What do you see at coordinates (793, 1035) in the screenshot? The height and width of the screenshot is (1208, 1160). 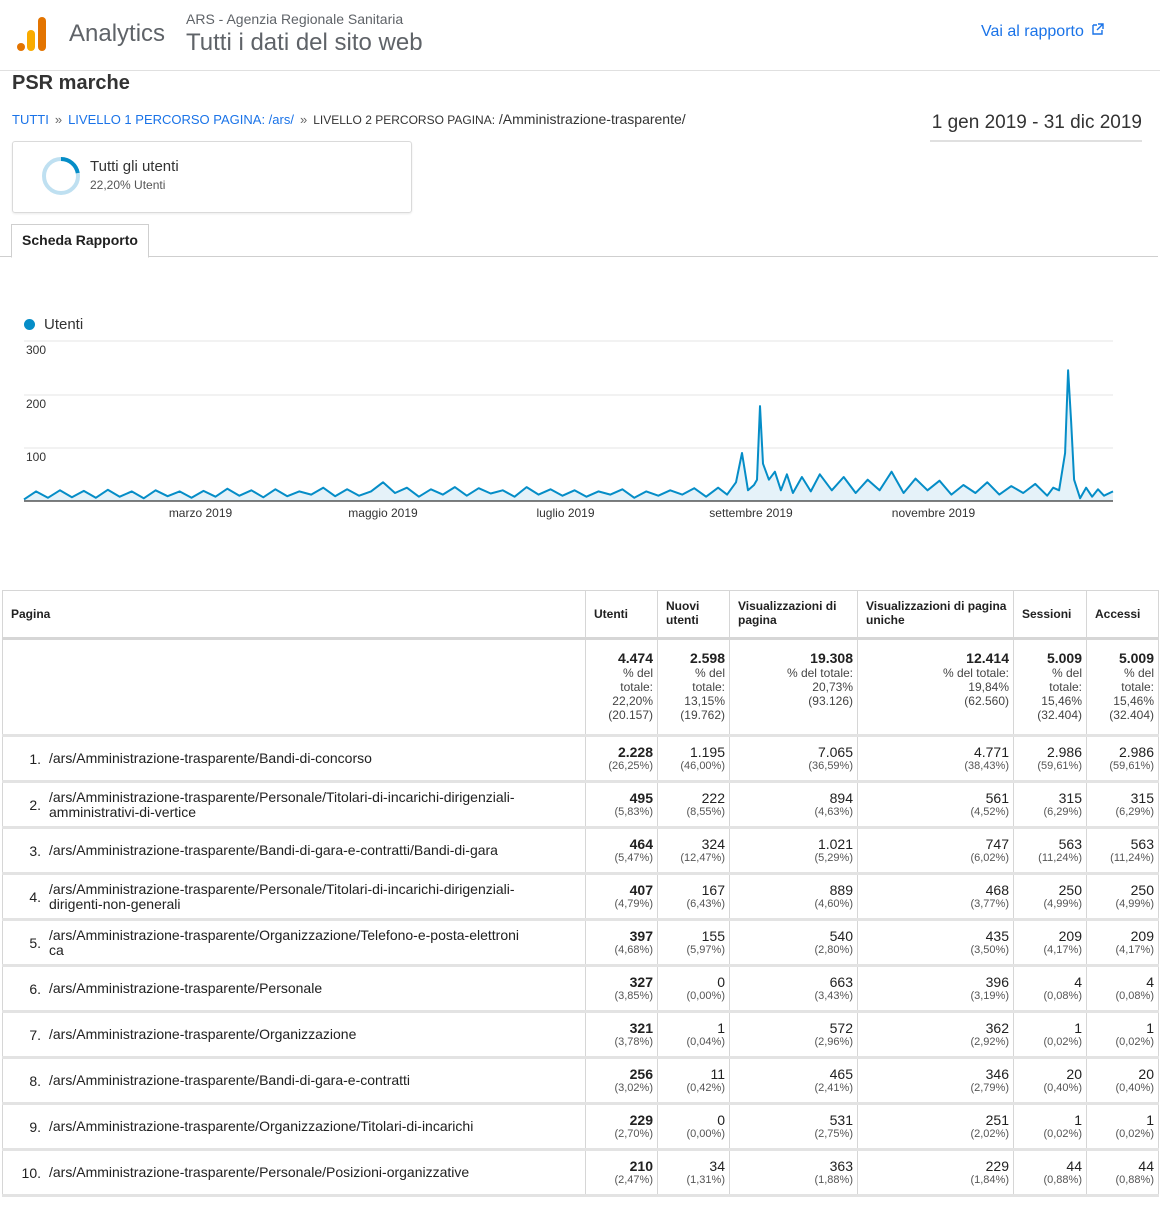 I see `metric-cell: 572 (2,96%)` at bounding box center [793, 1035].